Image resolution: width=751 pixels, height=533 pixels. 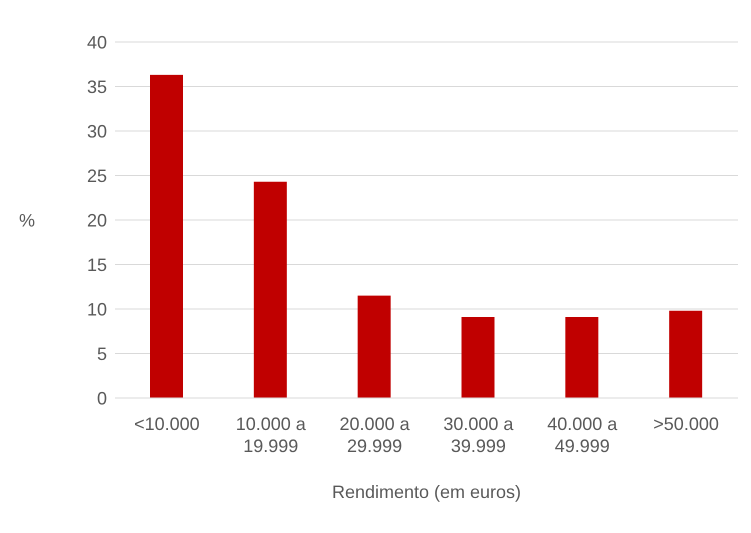 What do you see at coordinates (167, 424) in the screenshot?
I see `x-tick-label: <10.000` at bounding box center [167, 424].